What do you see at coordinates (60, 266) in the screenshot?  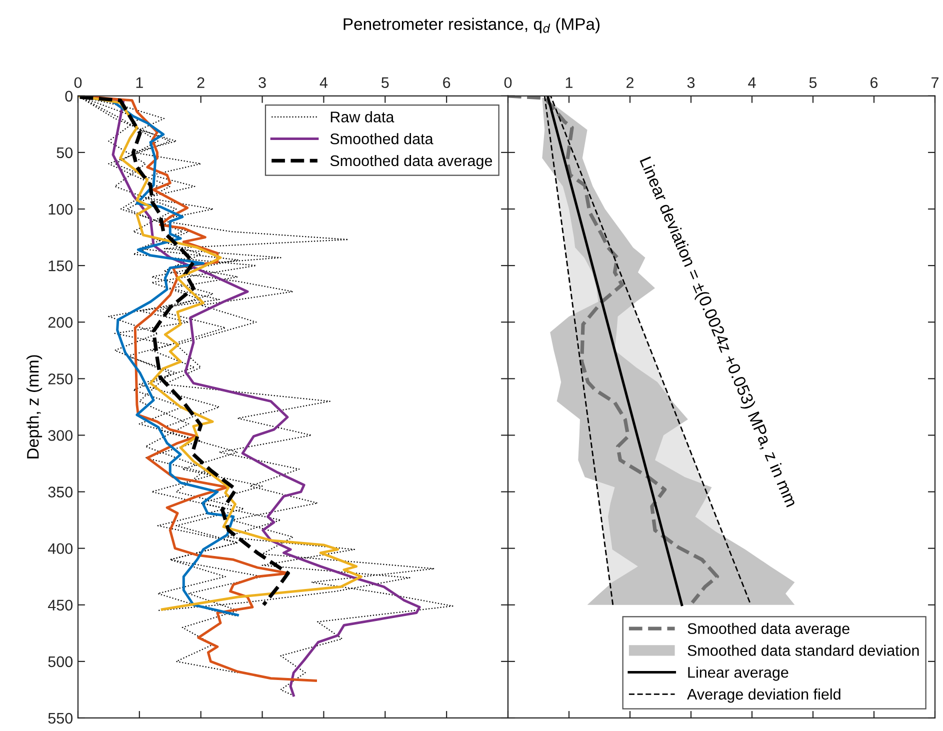 I see `y-tick-label: 150` at bounding box center [60, 266].